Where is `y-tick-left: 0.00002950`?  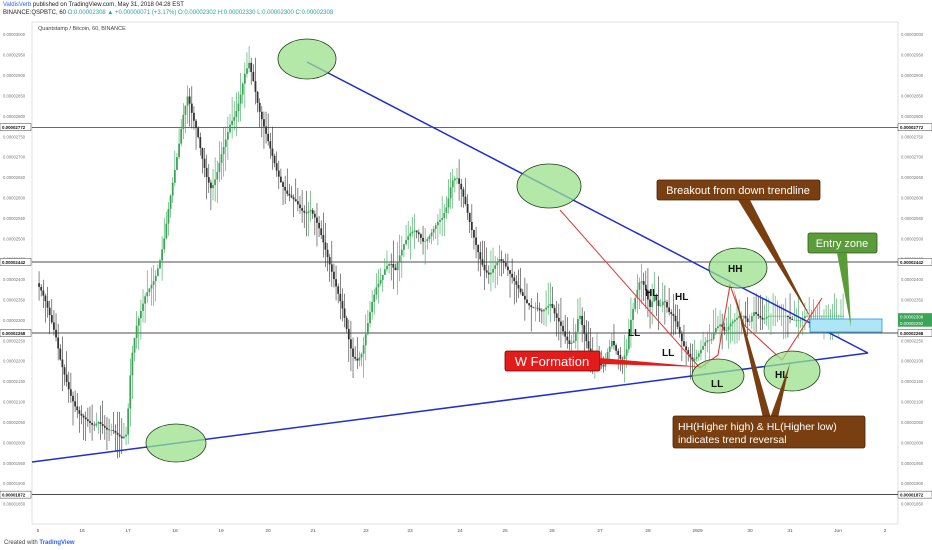
y-tick-left: 0.00002950 is located at coordinates (14, 55).